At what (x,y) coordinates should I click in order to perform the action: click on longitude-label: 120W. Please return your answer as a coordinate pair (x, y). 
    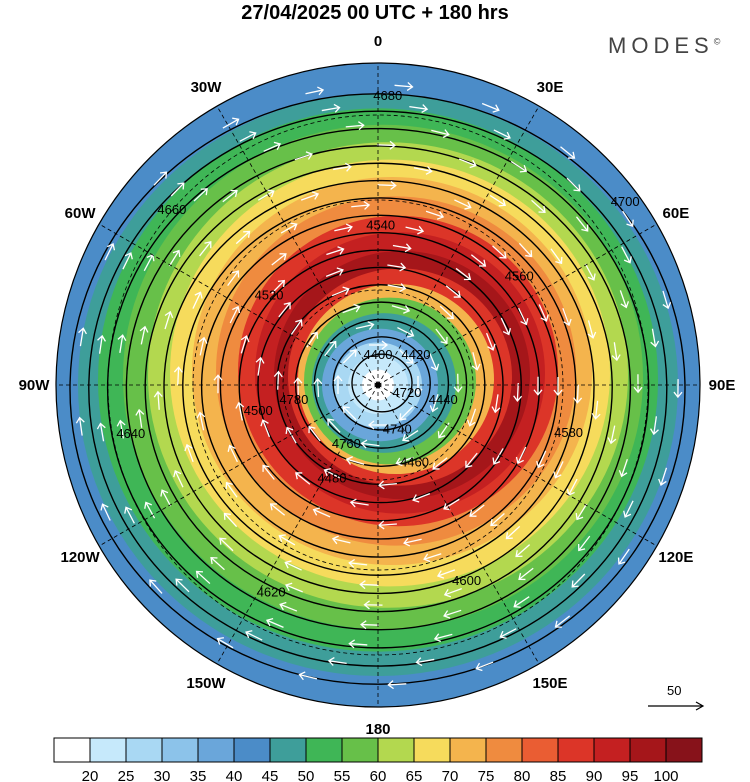
    Looking at the image, I should click on (80, 557).